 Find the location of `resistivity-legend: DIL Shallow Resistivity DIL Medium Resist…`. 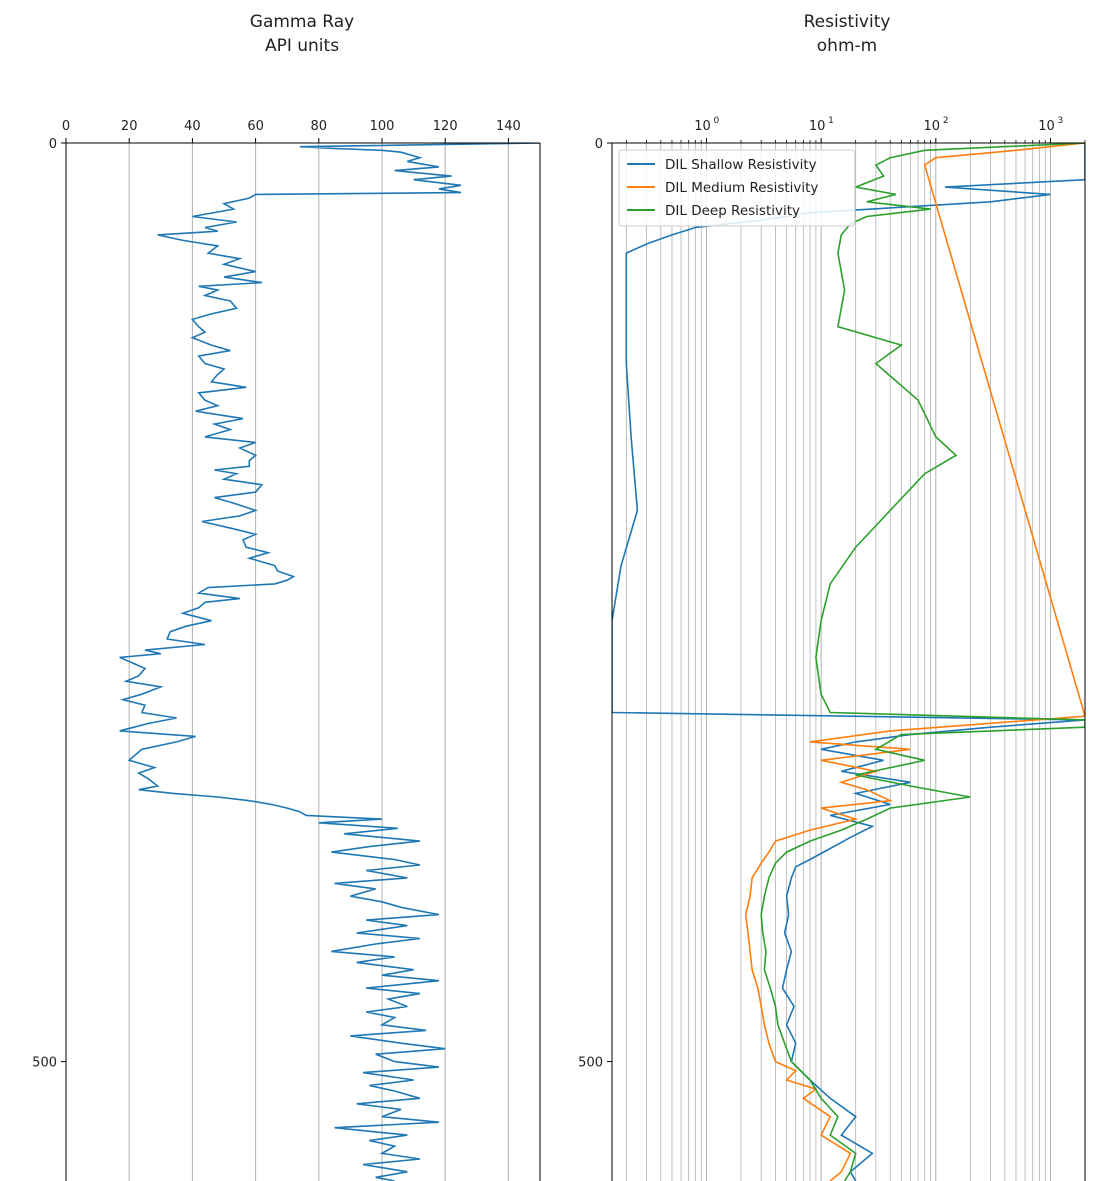

resistivity-legend: DIL Shallow Resistivity DIL Medium Resist… is located at coordinates (737, 188).